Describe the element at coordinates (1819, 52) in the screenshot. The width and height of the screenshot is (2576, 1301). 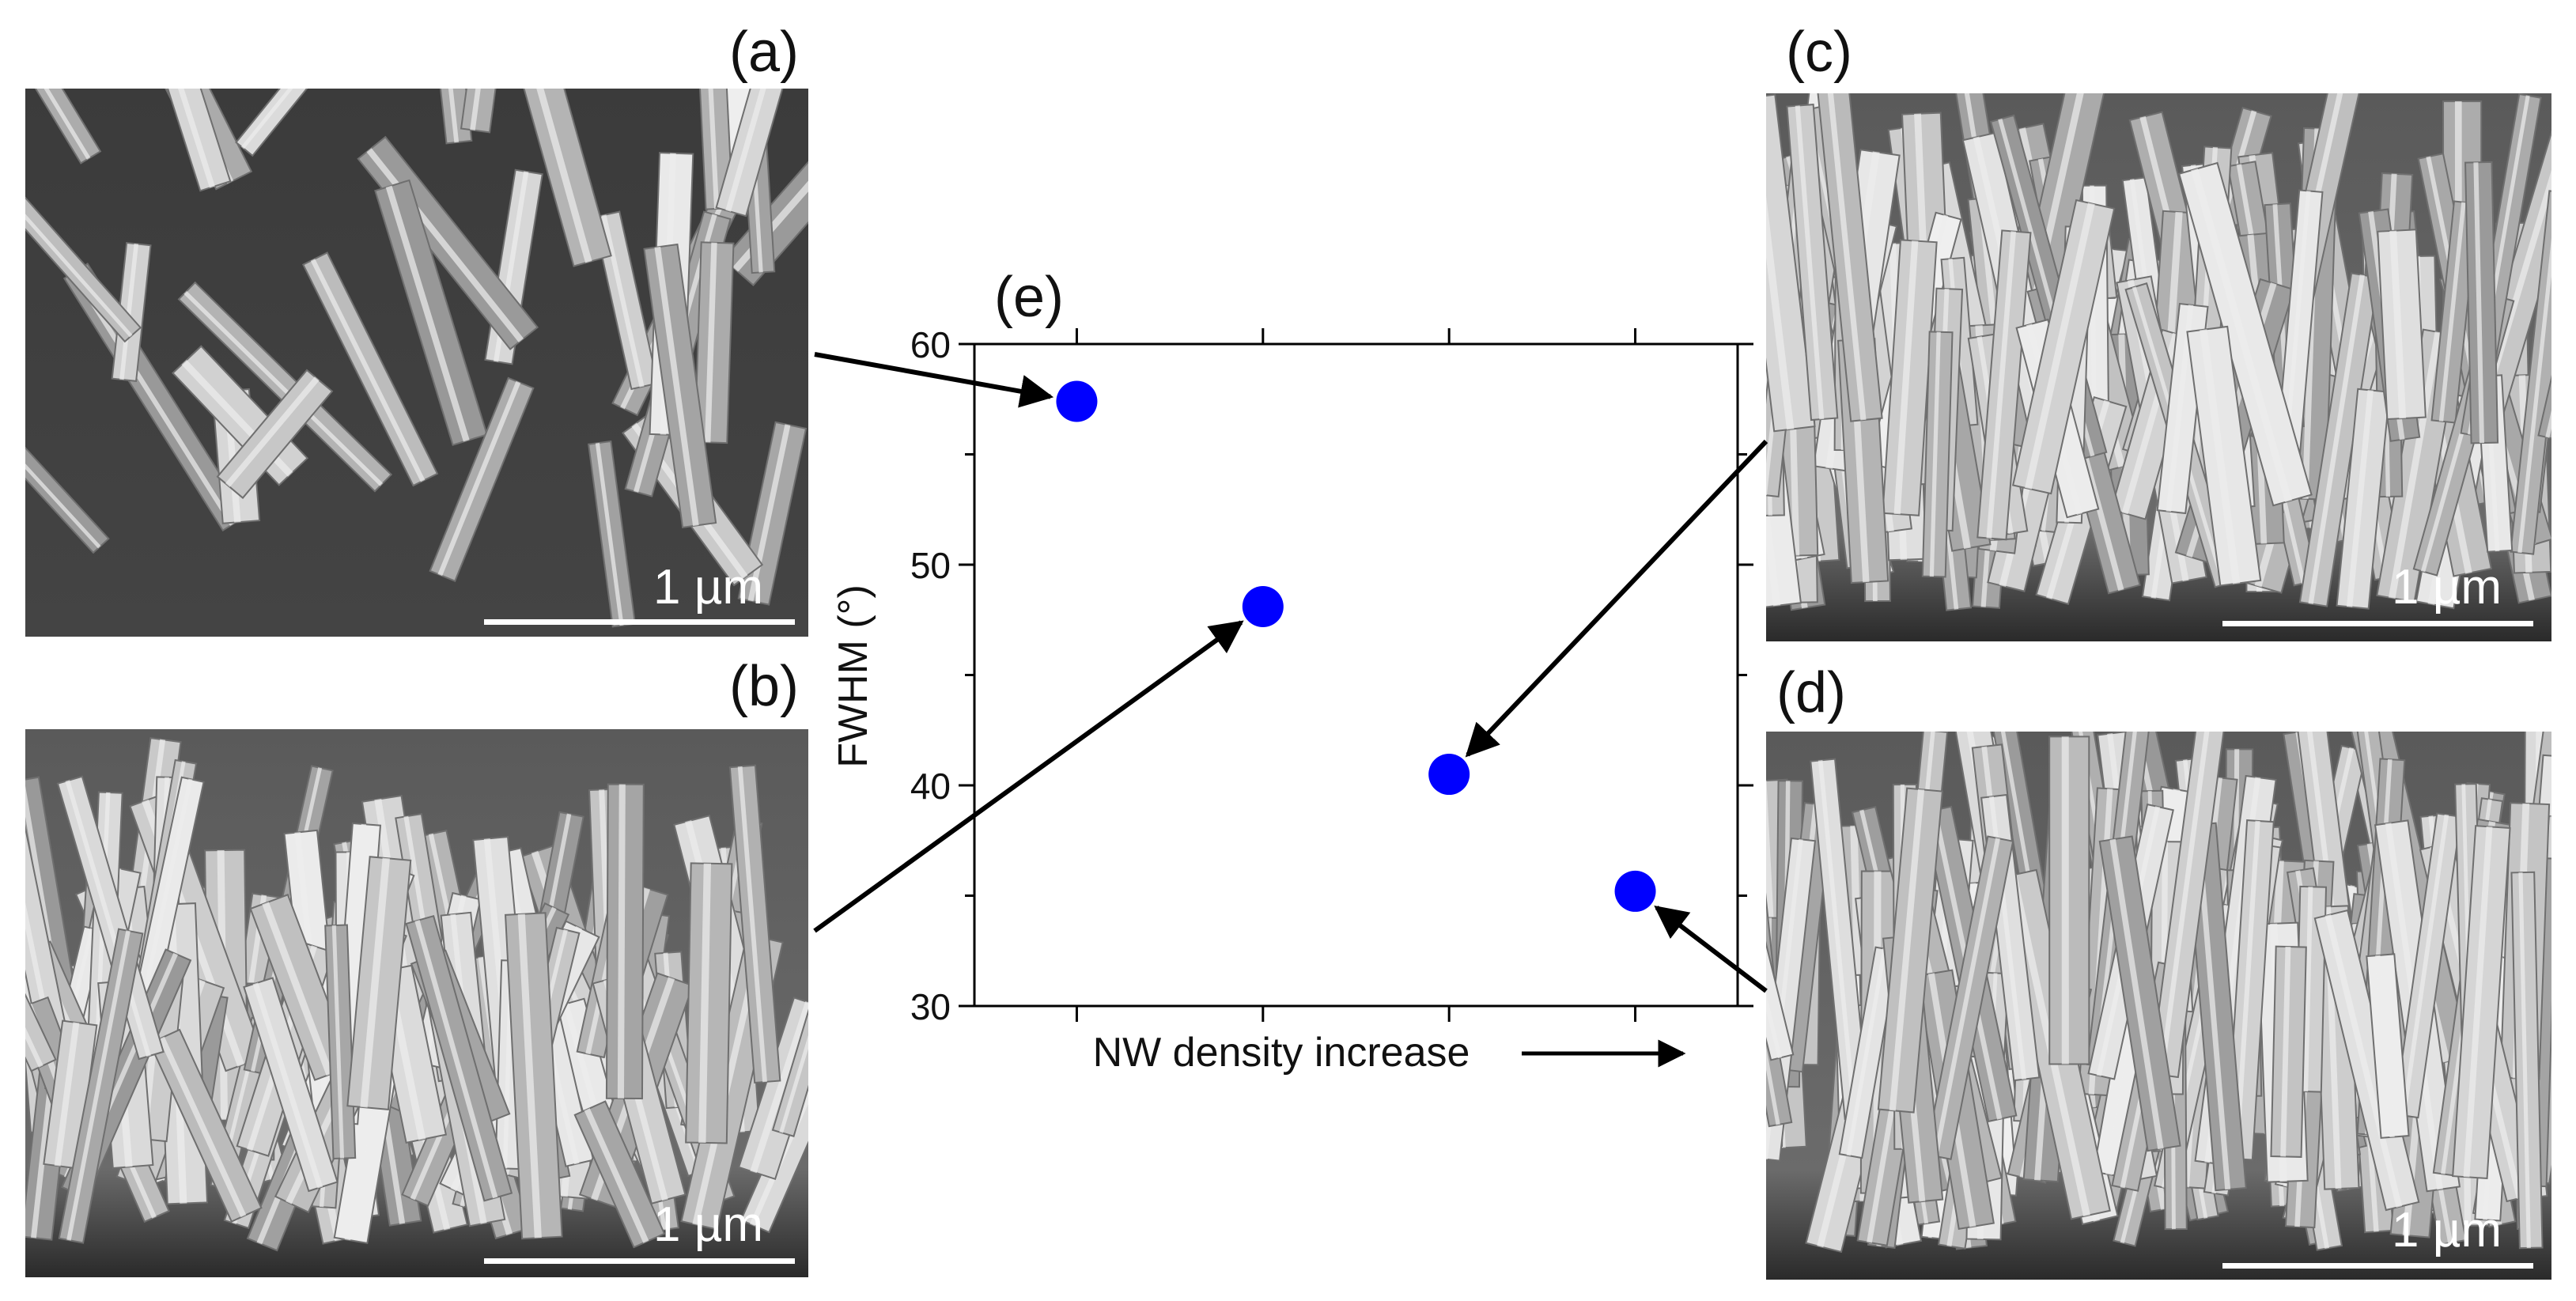
I see `panel-label-c: (c)` at that location.